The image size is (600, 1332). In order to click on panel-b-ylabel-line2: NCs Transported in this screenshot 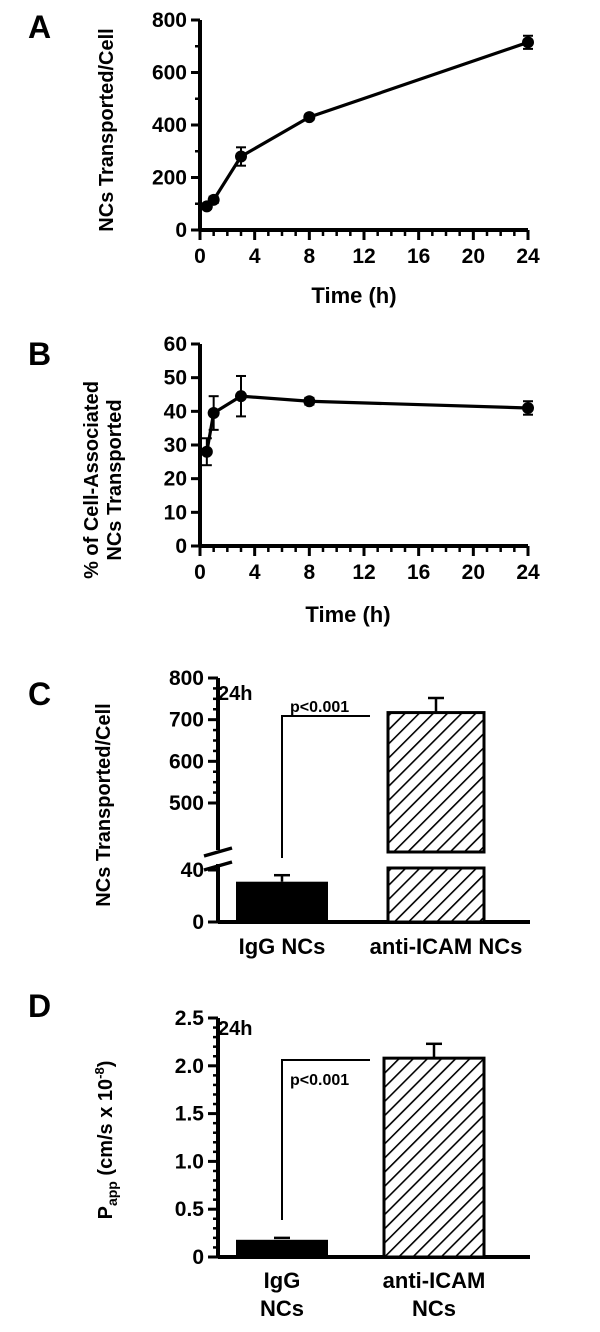, I will do `click(115, 479)`.